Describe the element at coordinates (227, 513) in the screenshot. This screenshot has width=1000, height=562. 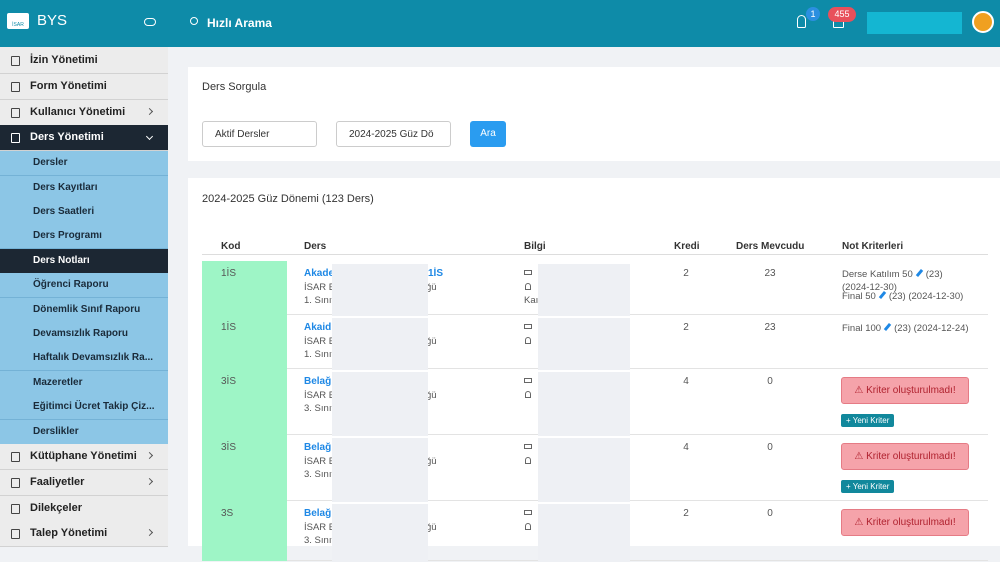
I see `code: 3S` at that location.